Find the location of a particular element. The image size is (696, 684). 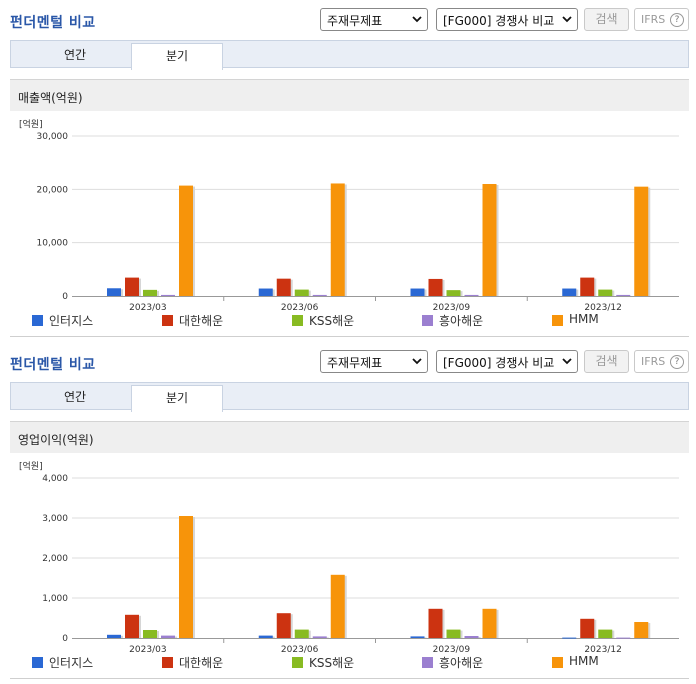

x-tick-label: 2023/09 is located at coordinates (452, 308).